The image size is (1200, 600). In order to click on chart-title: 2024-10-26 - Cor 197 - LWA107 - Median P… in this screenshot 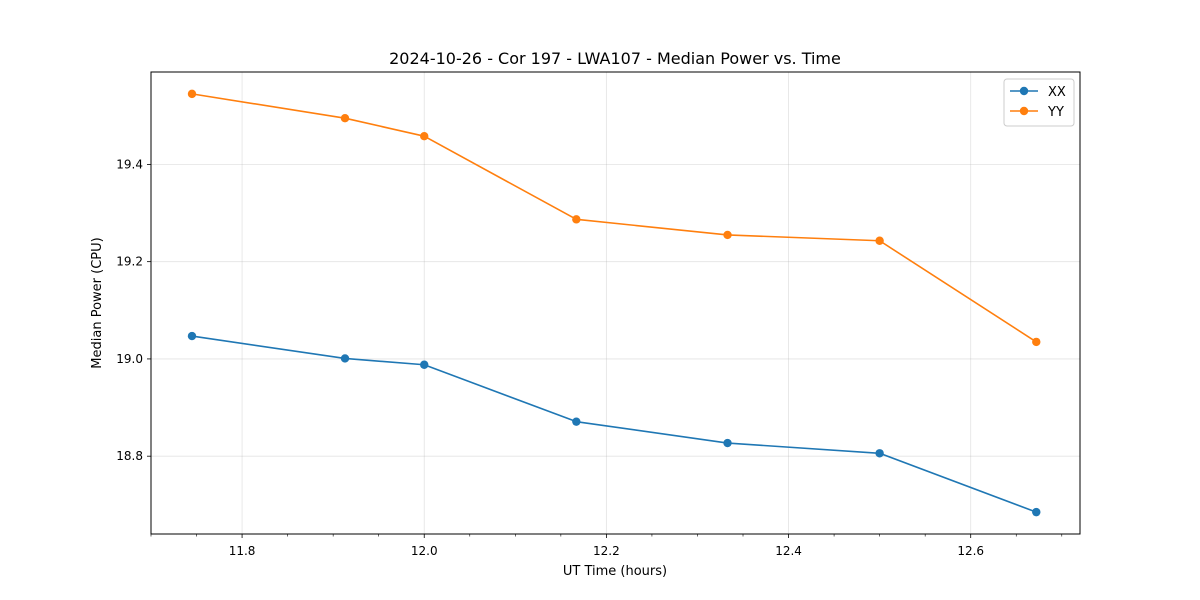, I will do `click(615, 58)`.